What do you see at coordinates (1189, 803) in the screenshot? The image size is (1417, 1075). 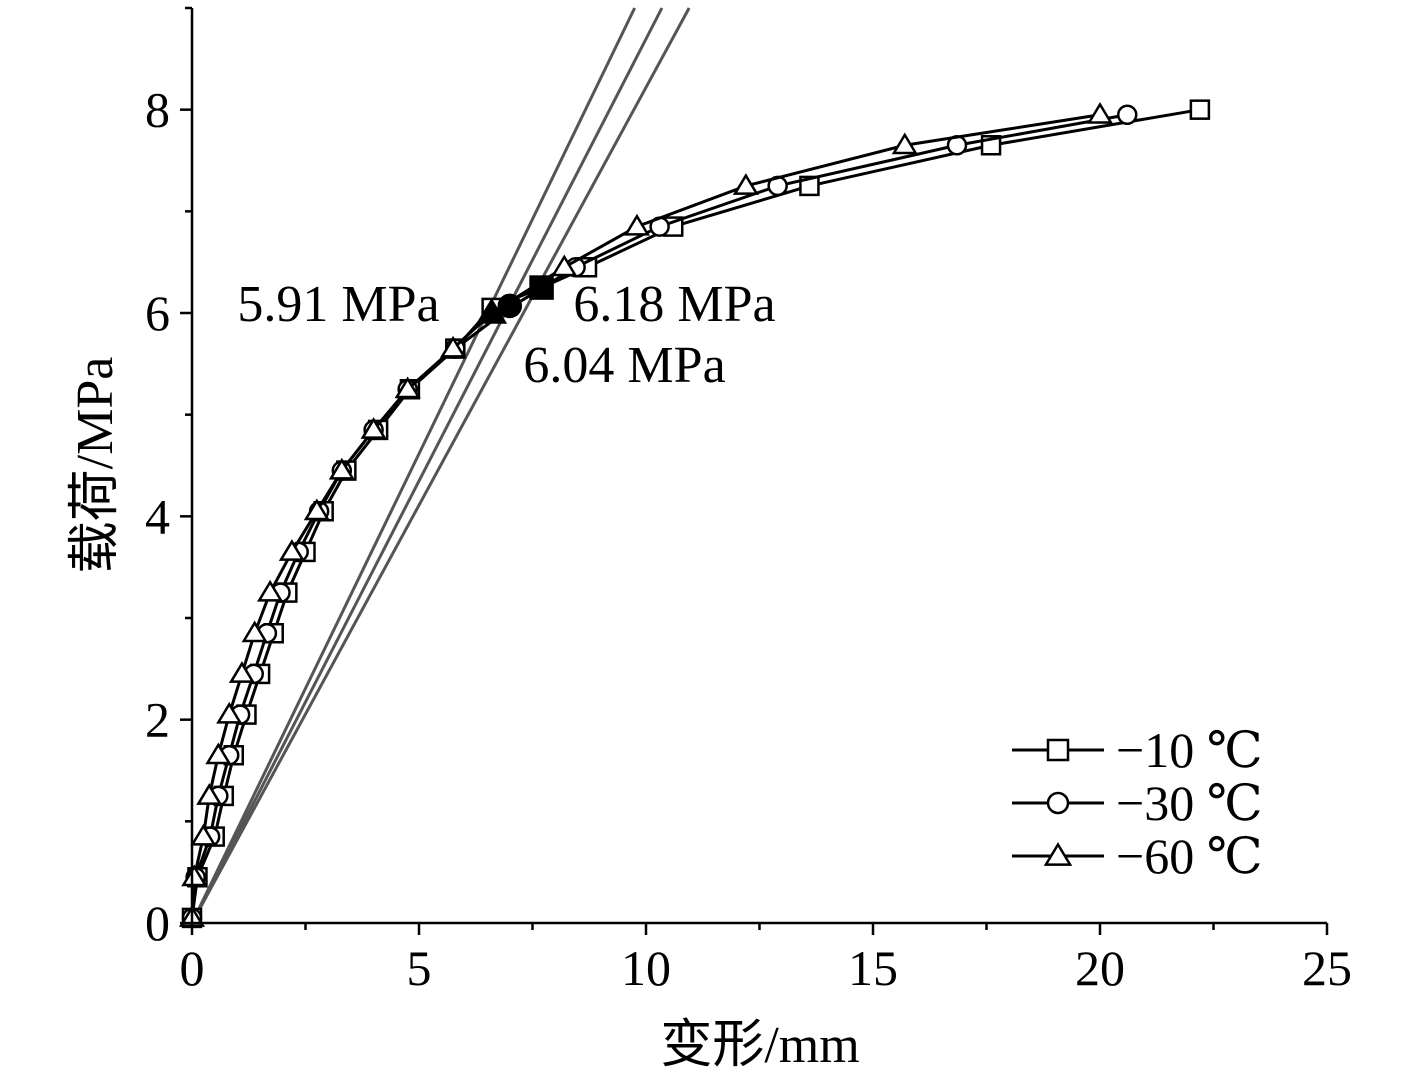 I see `legend-label: −30 ℃` at bounding box center [1189, 803].